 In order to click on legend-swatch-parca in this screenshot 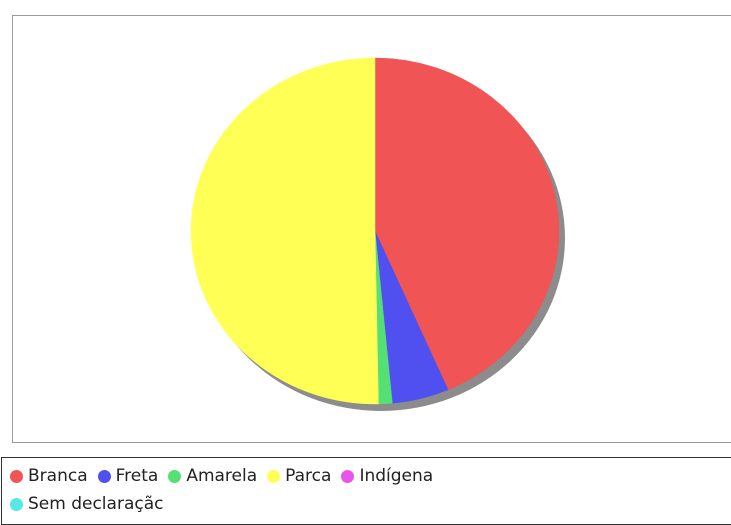, I will do `click(274, 476)`.